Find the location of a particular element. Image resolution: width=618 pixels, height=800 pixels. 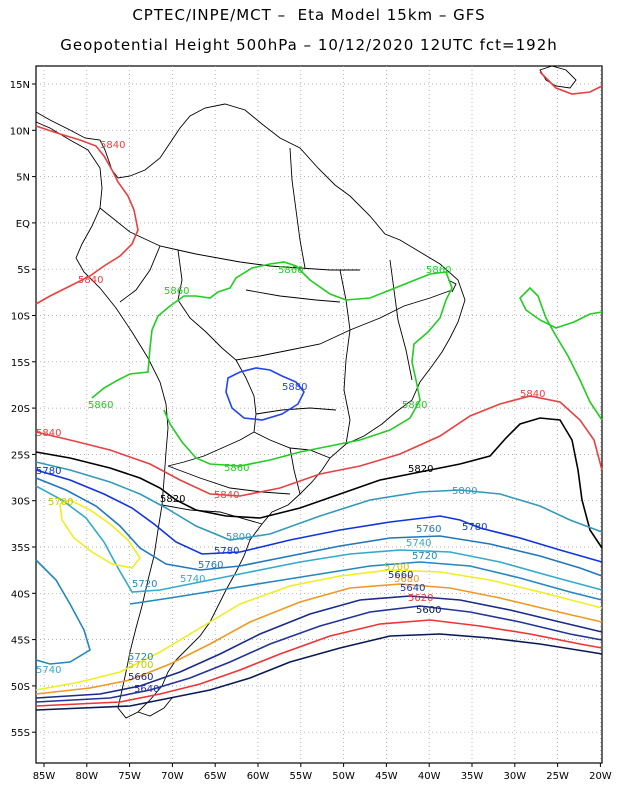

lon-tick-label: 45W is located at coordinates (386, 776).